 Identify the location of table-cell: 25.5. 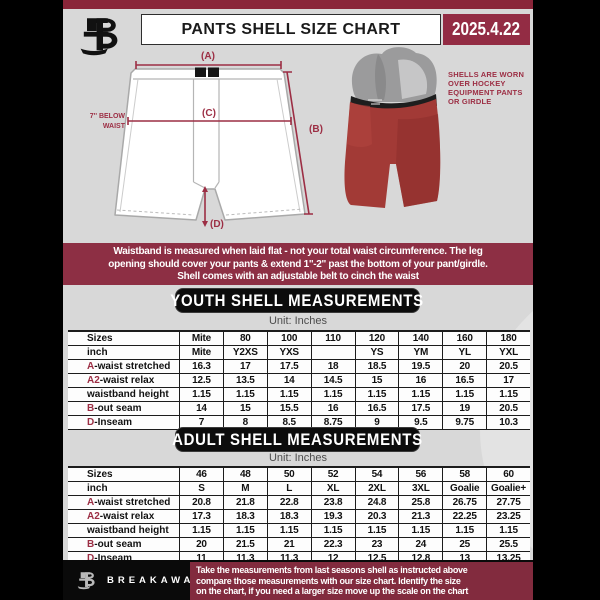
(508, 544).